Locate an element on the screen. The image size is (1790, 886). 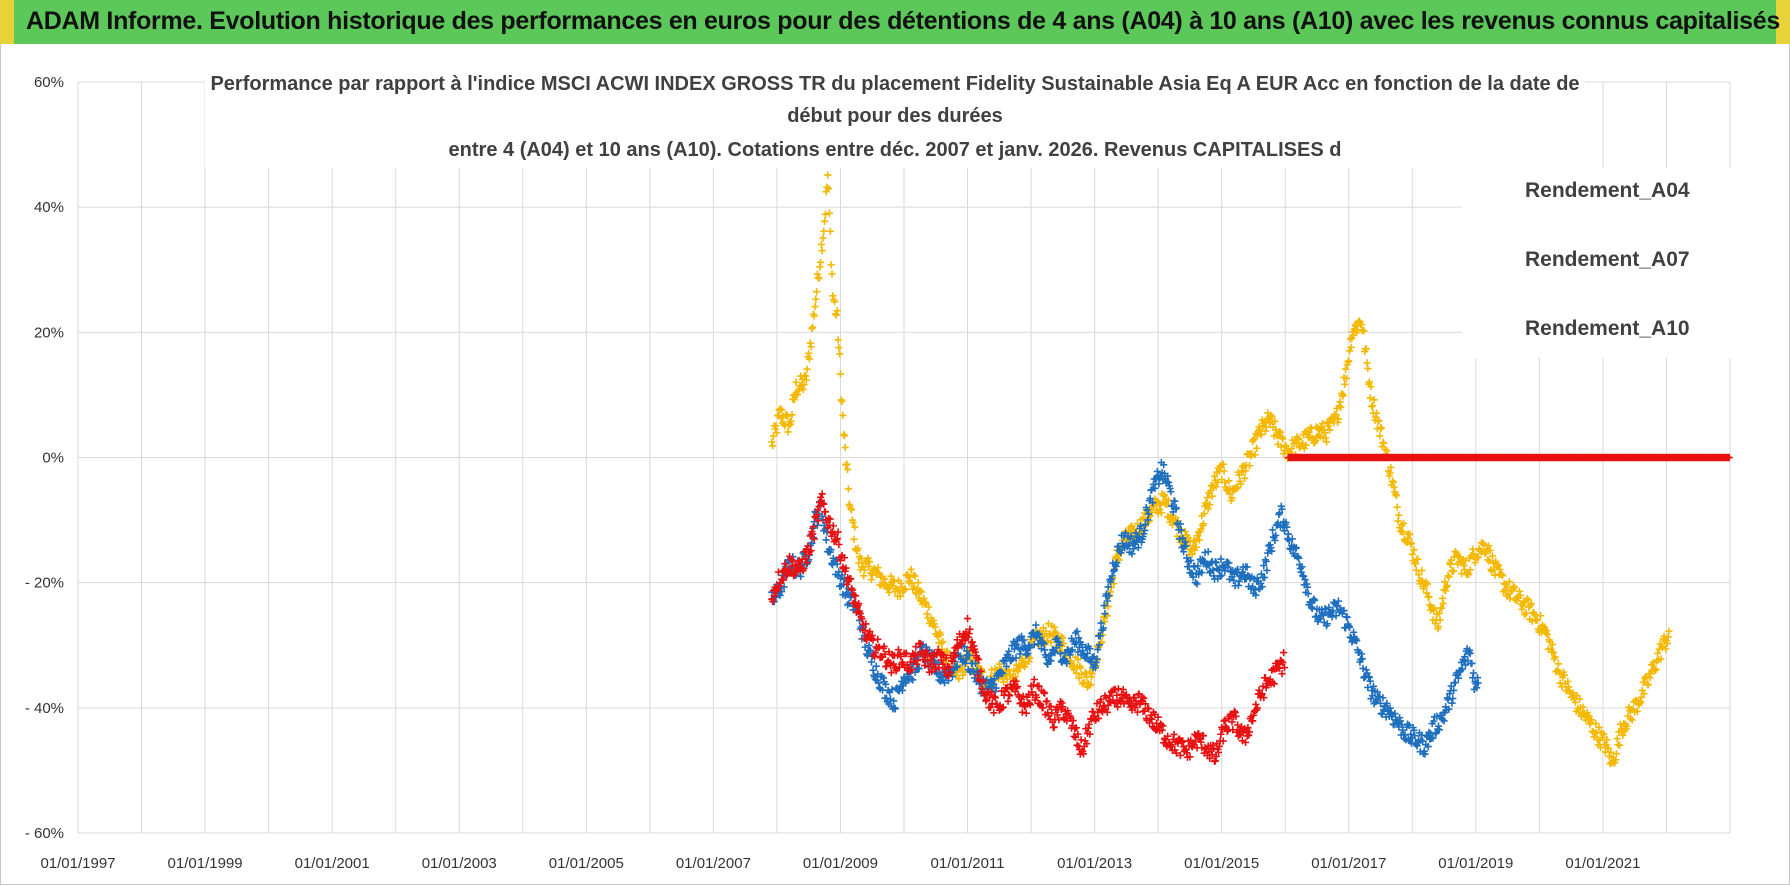
x-tick-label: 01/01/2015 is located at coordinates (1221, 863).